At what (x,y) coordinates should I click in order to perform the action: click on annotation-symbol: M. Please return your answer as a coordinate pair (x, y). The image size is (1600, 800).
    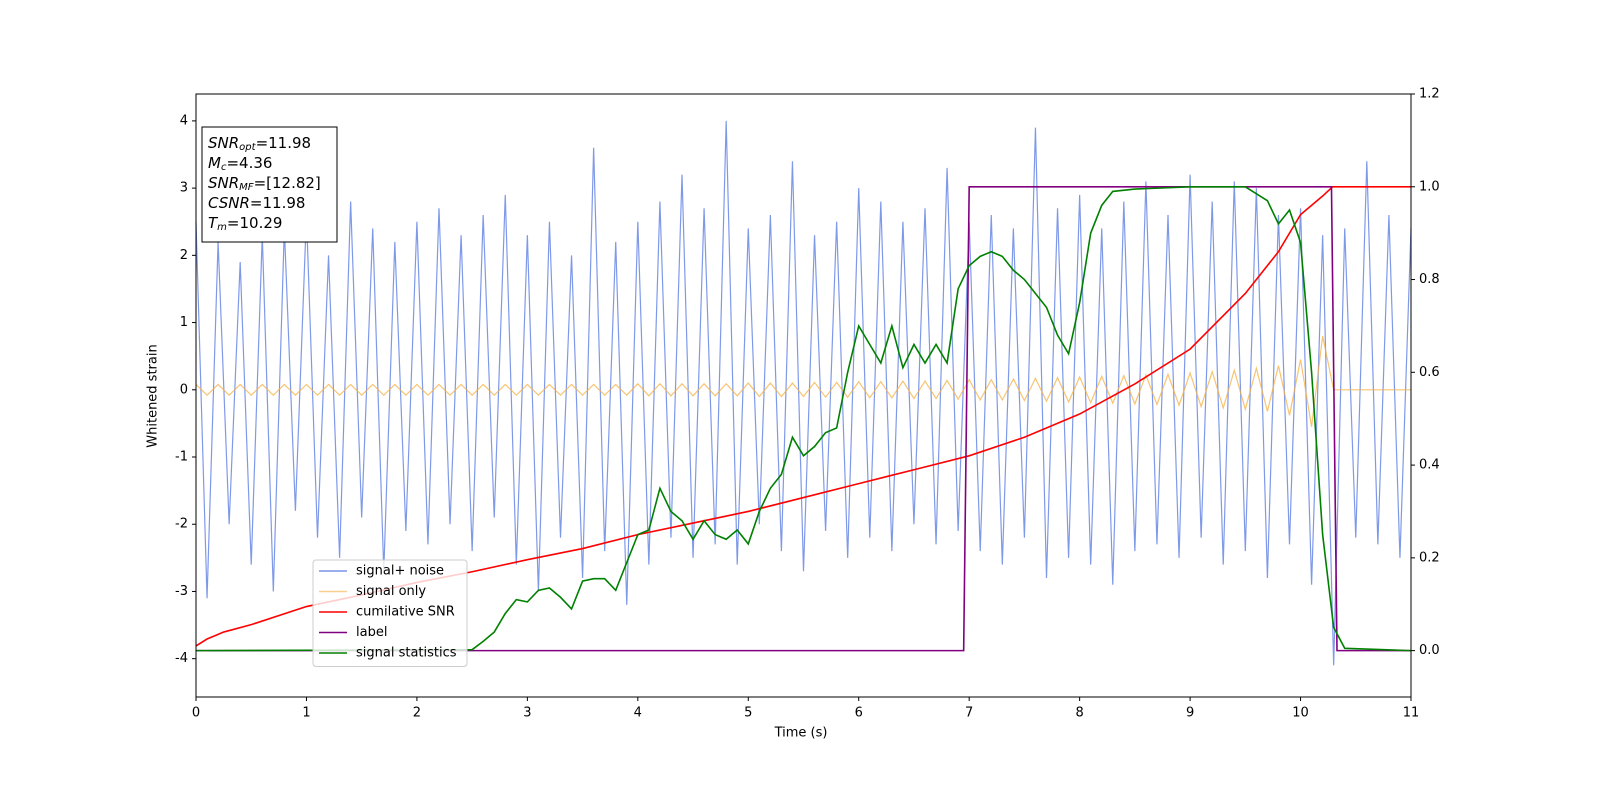
    Looking at the image, I should click on (214, 163).